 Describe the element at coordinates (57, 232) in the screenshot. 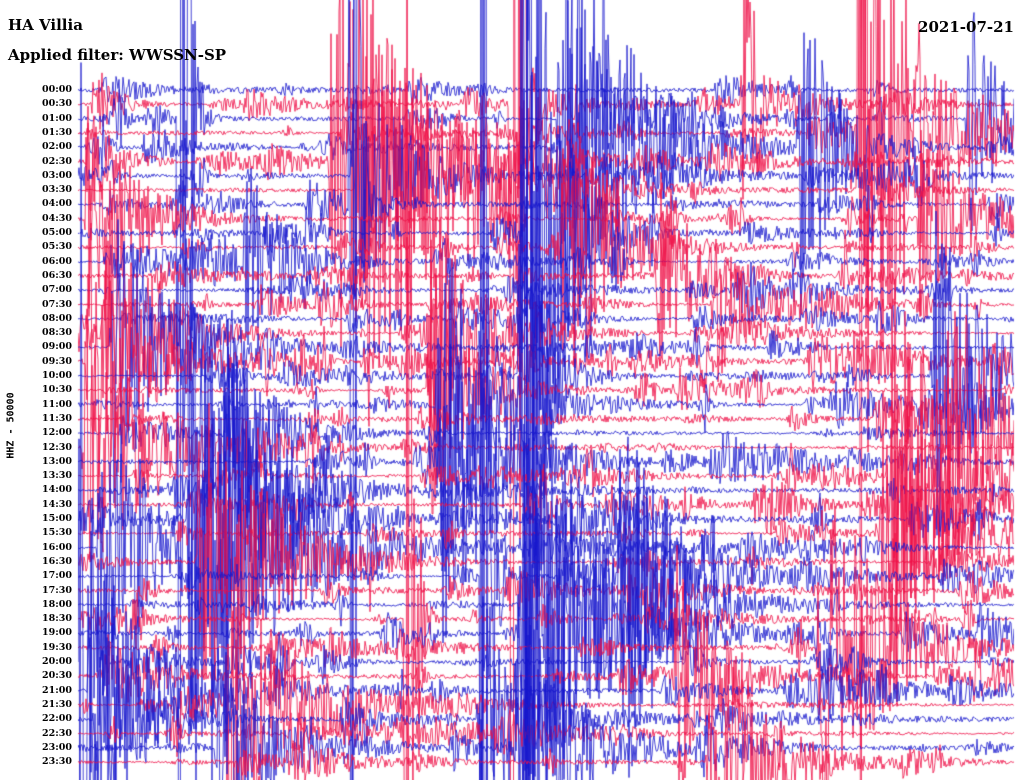

I see `time-label: 05:00` at that location.